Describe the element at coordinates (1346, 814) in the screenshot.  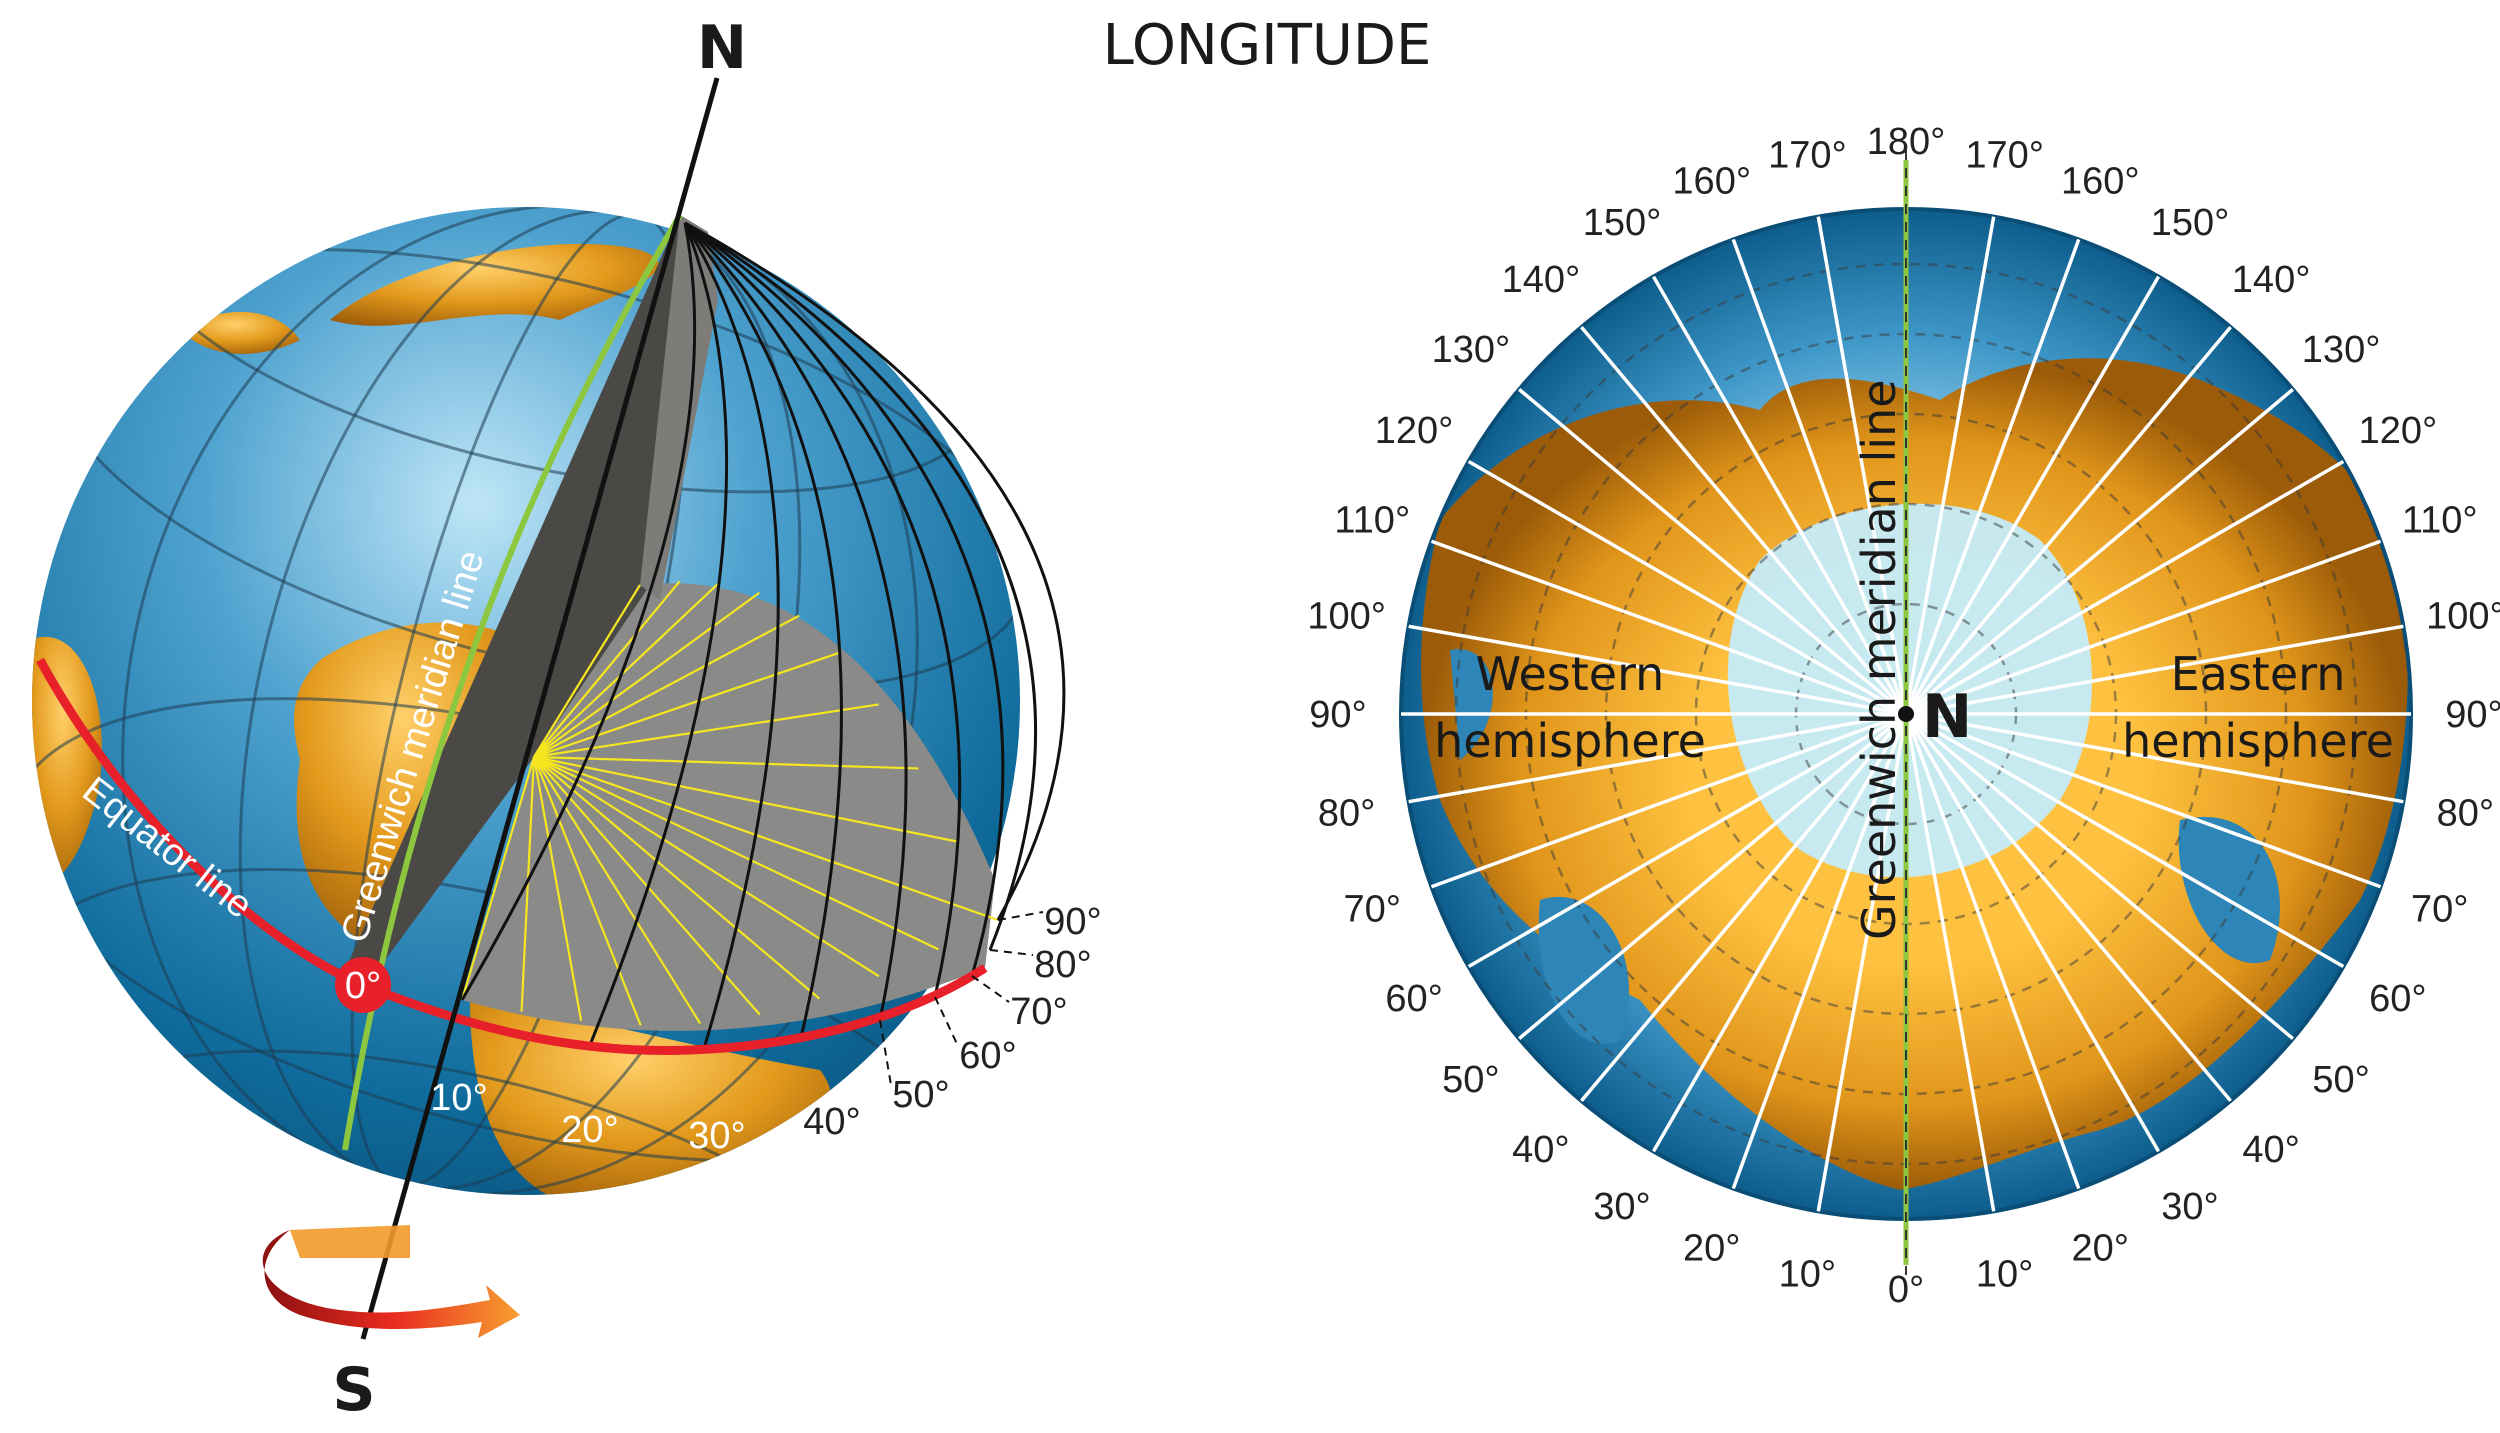
I see `west-longitude-label: 80°` at that location.